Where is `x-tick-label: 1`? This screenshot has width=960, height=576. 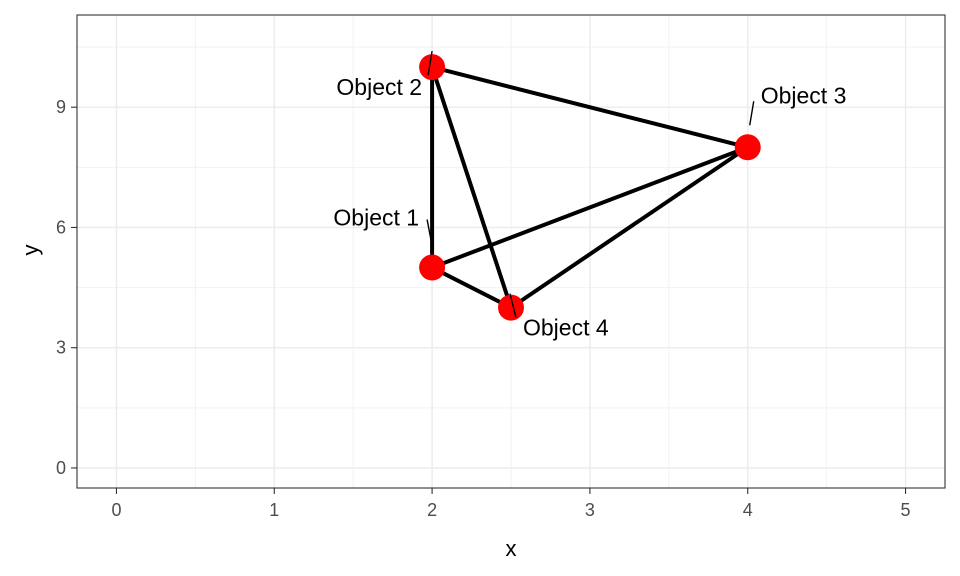 x-tick-label: 1 is located at coordinates (274, 510).